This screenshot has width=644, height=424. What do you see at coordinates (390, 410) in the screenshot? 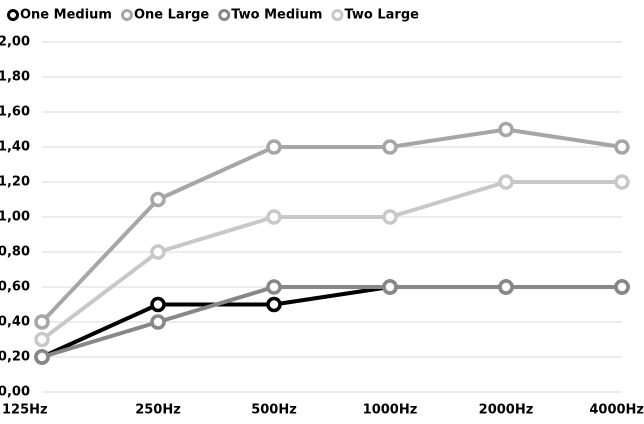
I see `x-tick-label: 1000Hz` at bounding box center [390, 410].